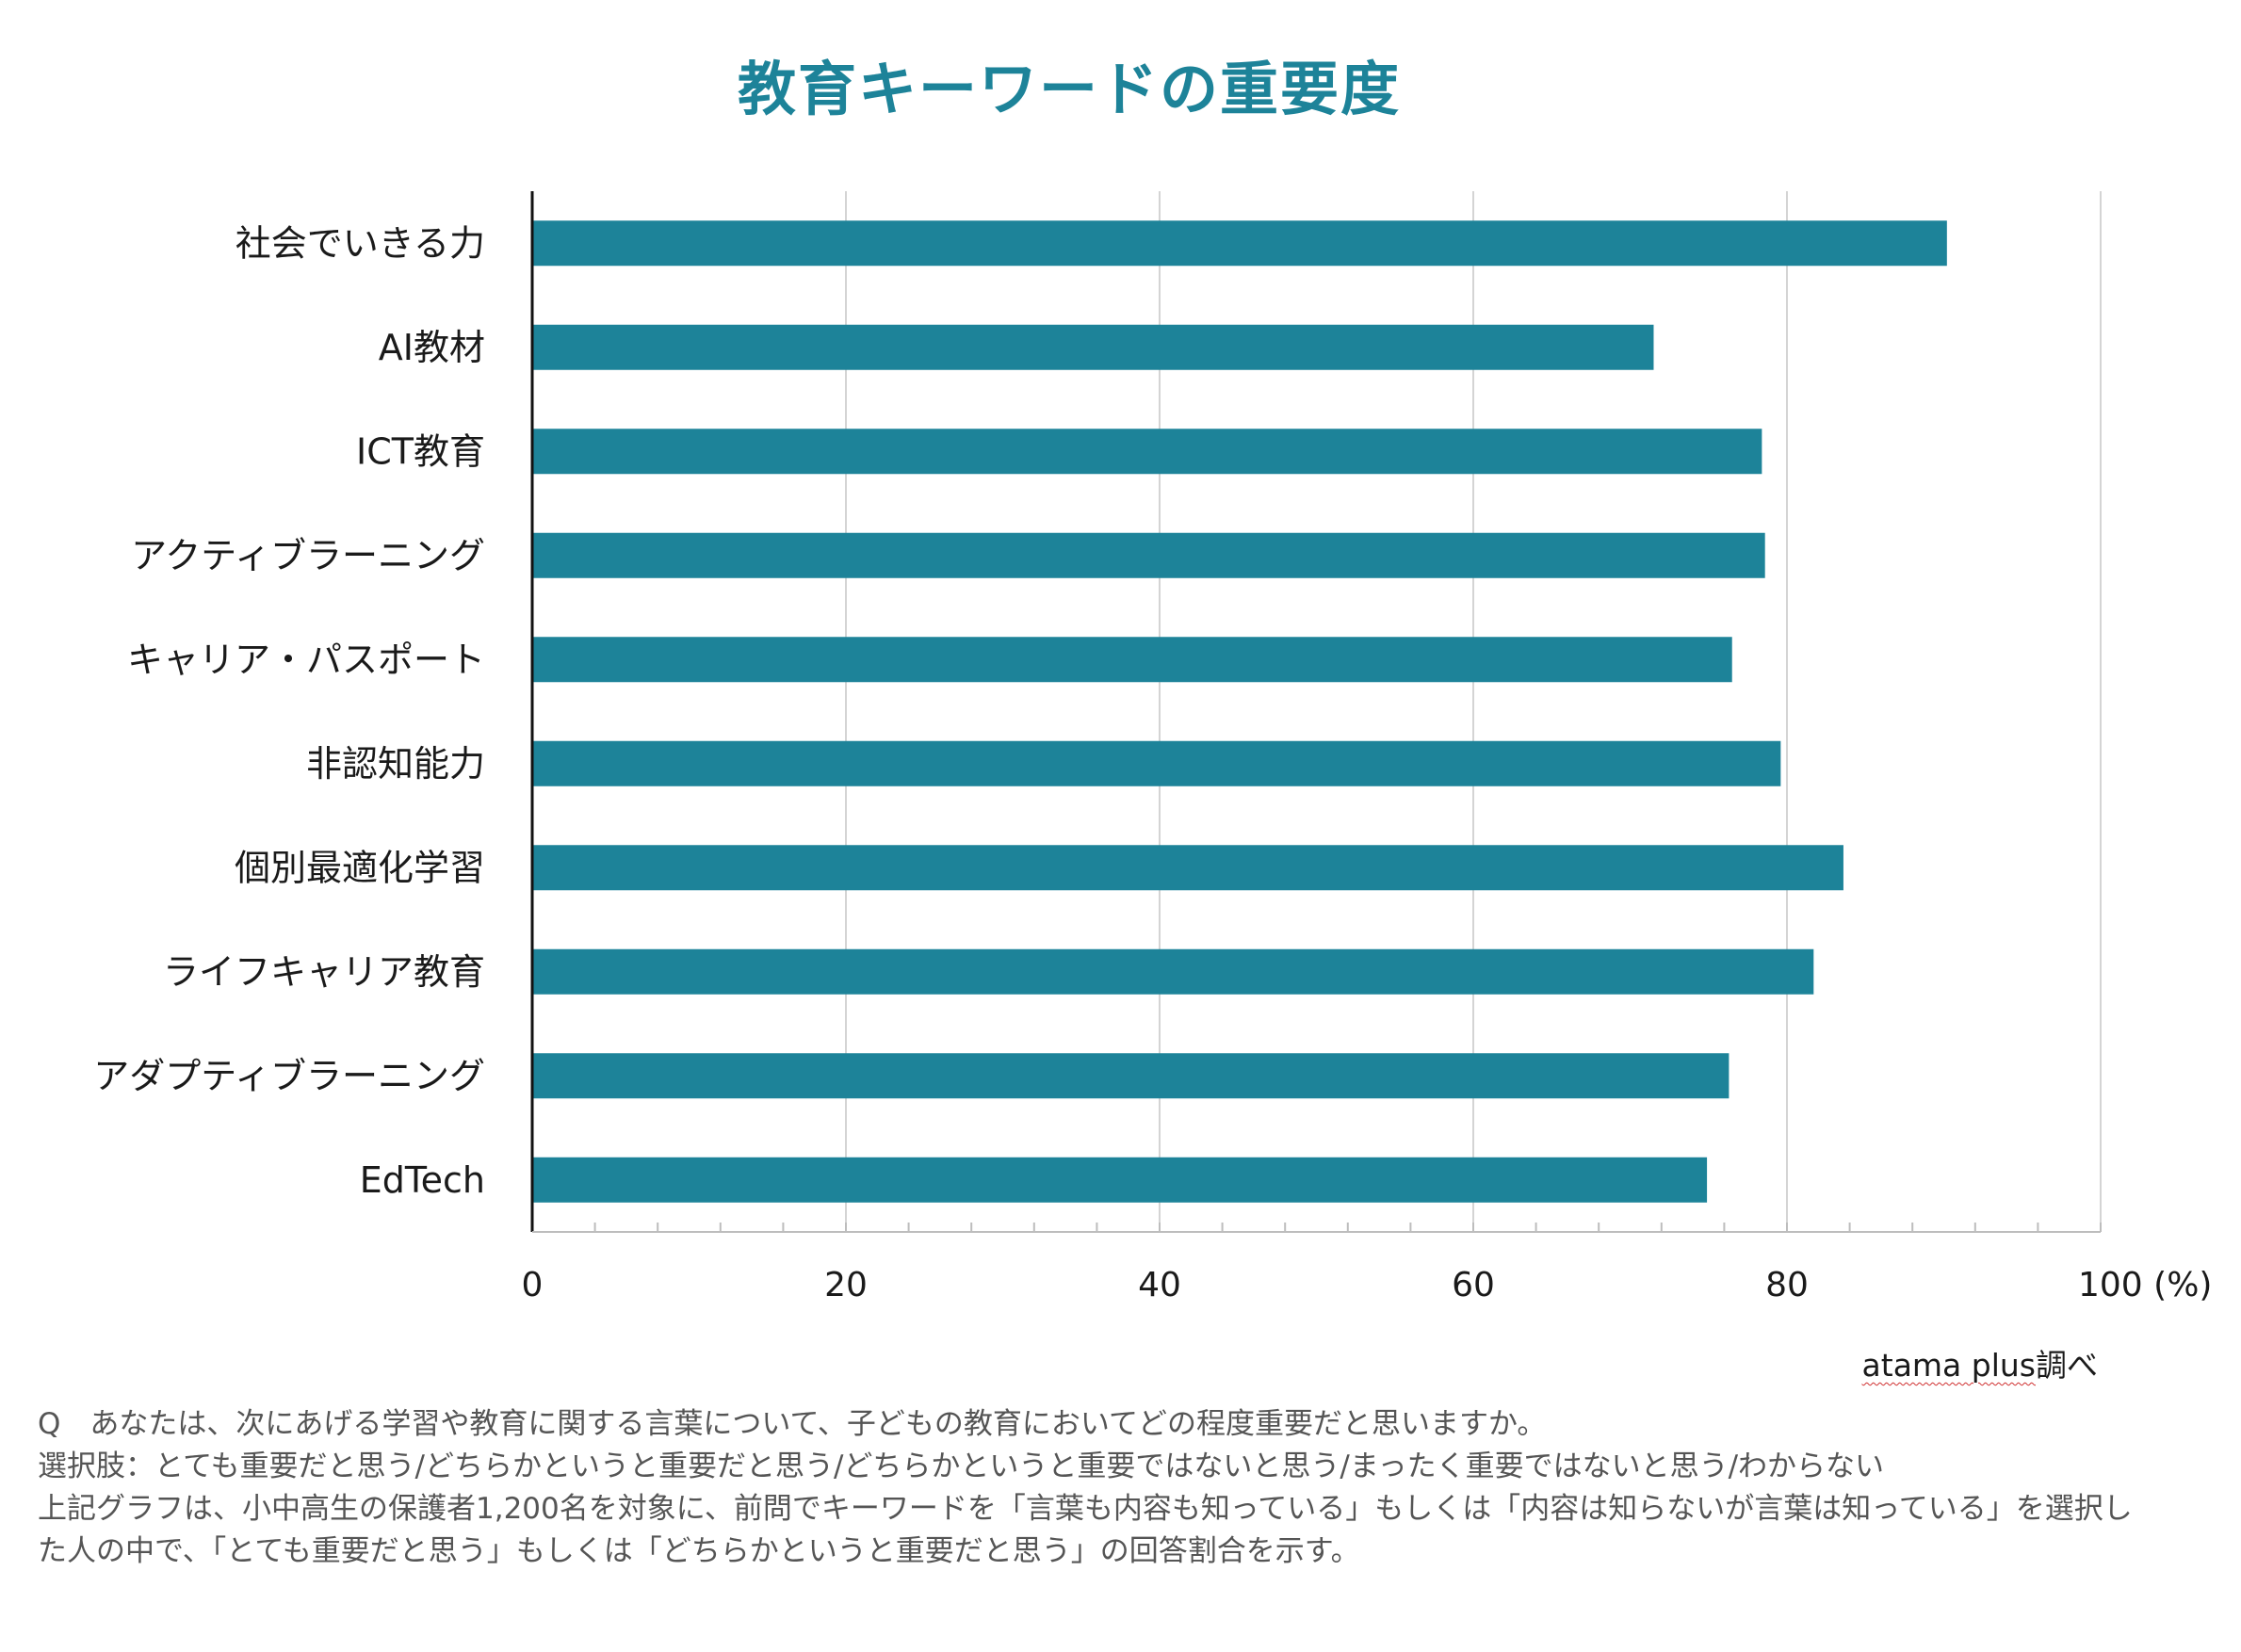 This screenshot has width=2241, height=1652. Describe the element at coordinates (2067, 1365) in the screenshot. I see `source-suffix: 調べ` at that location.